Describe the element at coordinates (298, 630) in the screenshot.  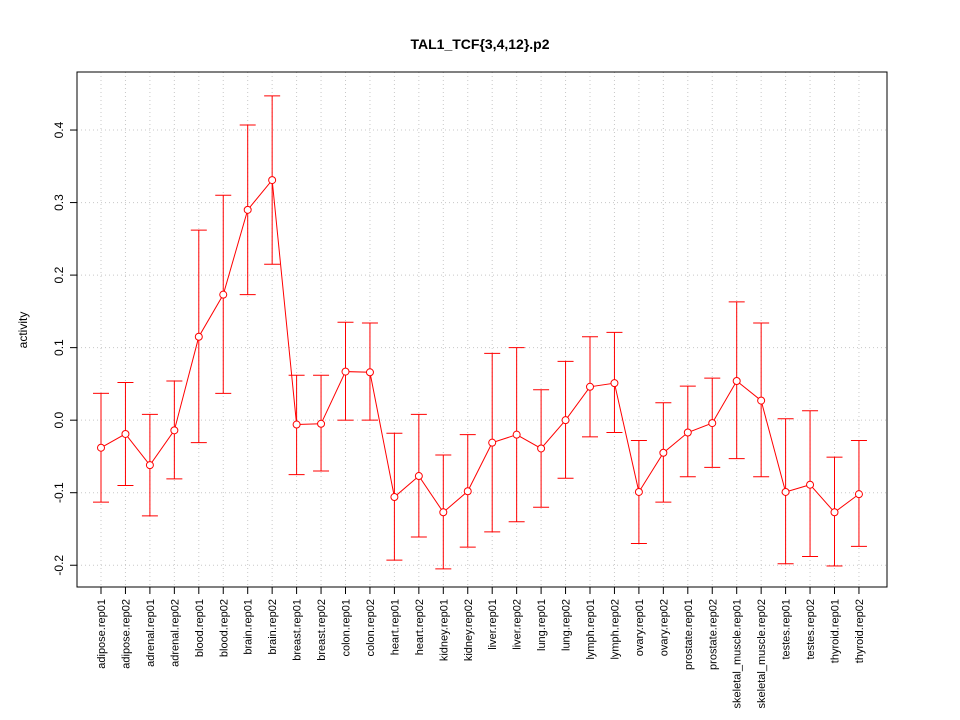
I see `x-tick-label: breast.rep01` at that location.